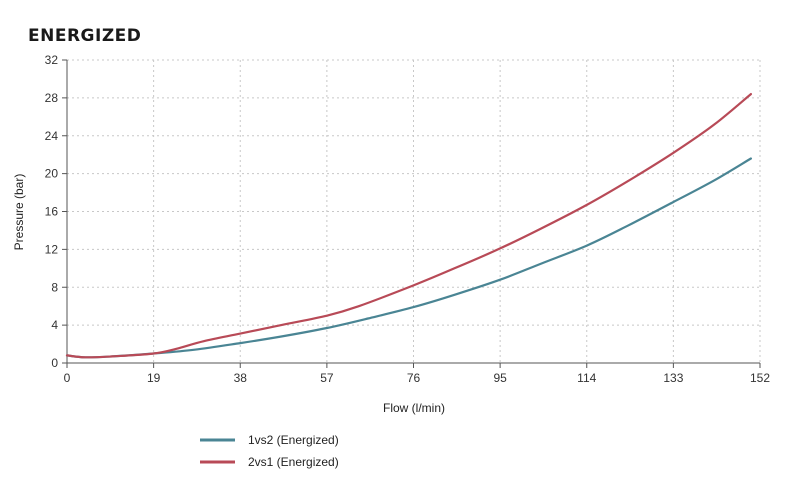  Describe the element at coordinates (327, 378) in the screenshot. I see `x-tick-label: 57` at that location.